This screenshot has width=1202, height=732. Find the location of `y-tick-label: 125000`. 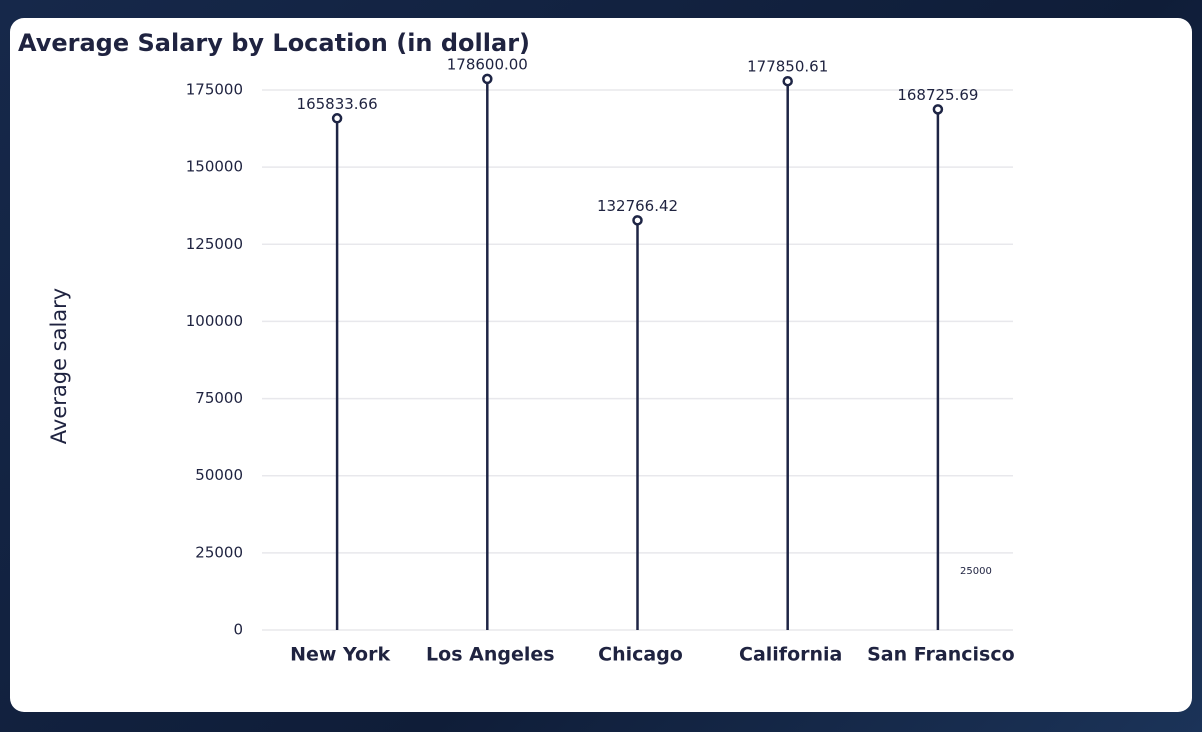

y-tick-label: 125000 is located at coordinates (214, 244).